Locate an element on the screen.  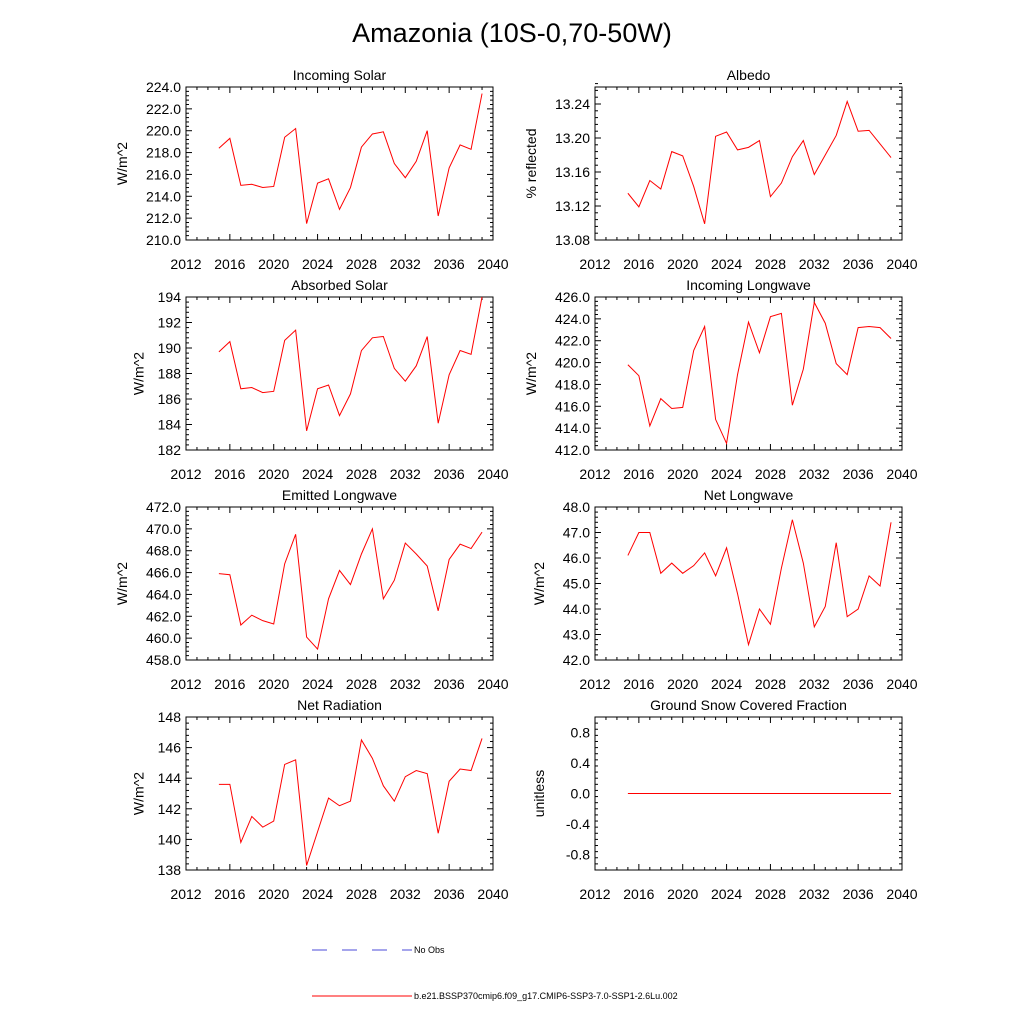
y-tick-label: 146 is located at coordinates (170, 748).